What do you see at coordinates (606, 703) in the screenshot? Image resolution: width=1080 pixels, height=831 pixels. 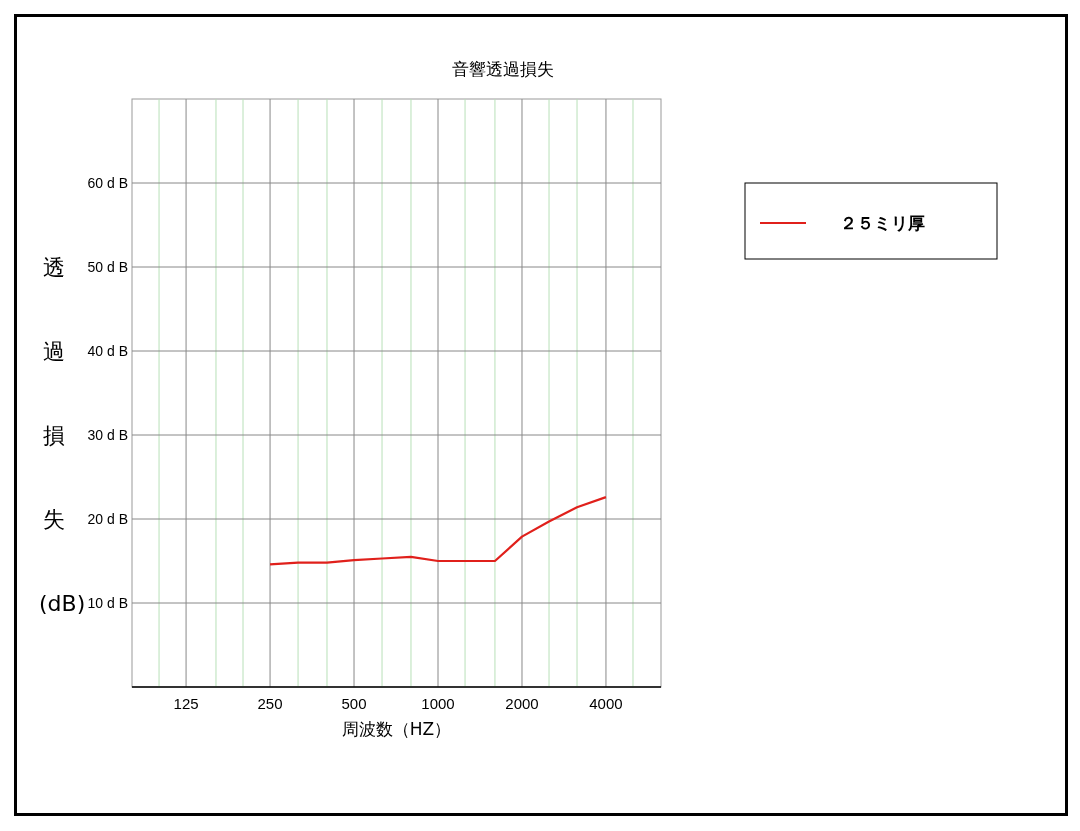 I see `x-tick-label: 4000` at bounding box center [606, 703].